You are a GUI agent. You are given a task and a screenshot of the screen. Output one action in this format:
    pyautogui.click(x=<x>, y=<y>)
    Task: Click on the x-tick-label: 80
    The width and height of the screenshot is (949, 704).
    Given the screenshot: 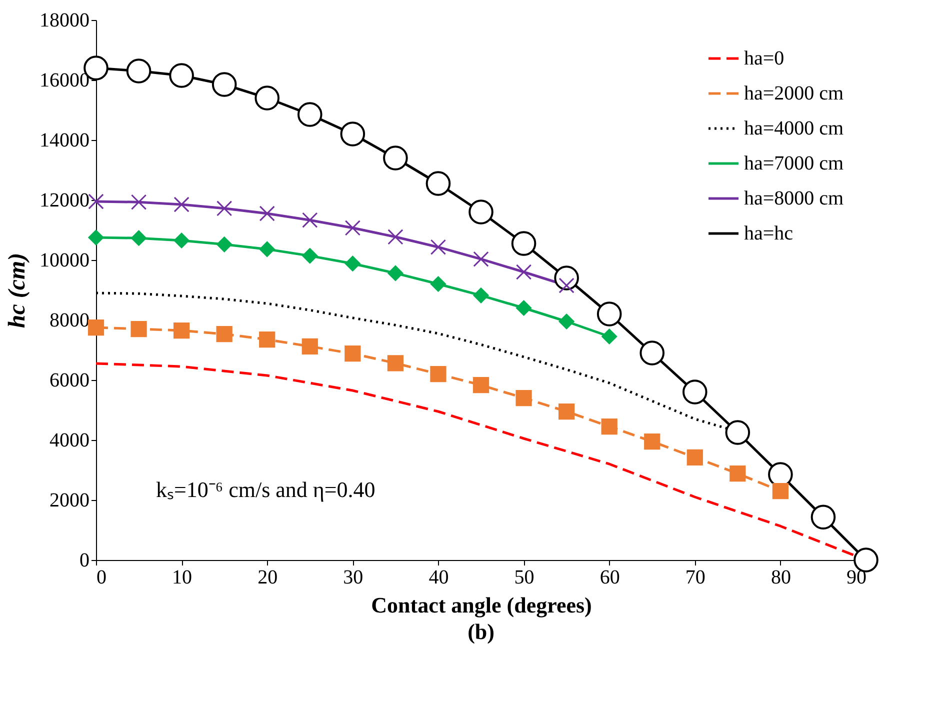 What is the action you would take?
    pyautogui.click(x=780, y=577)
    